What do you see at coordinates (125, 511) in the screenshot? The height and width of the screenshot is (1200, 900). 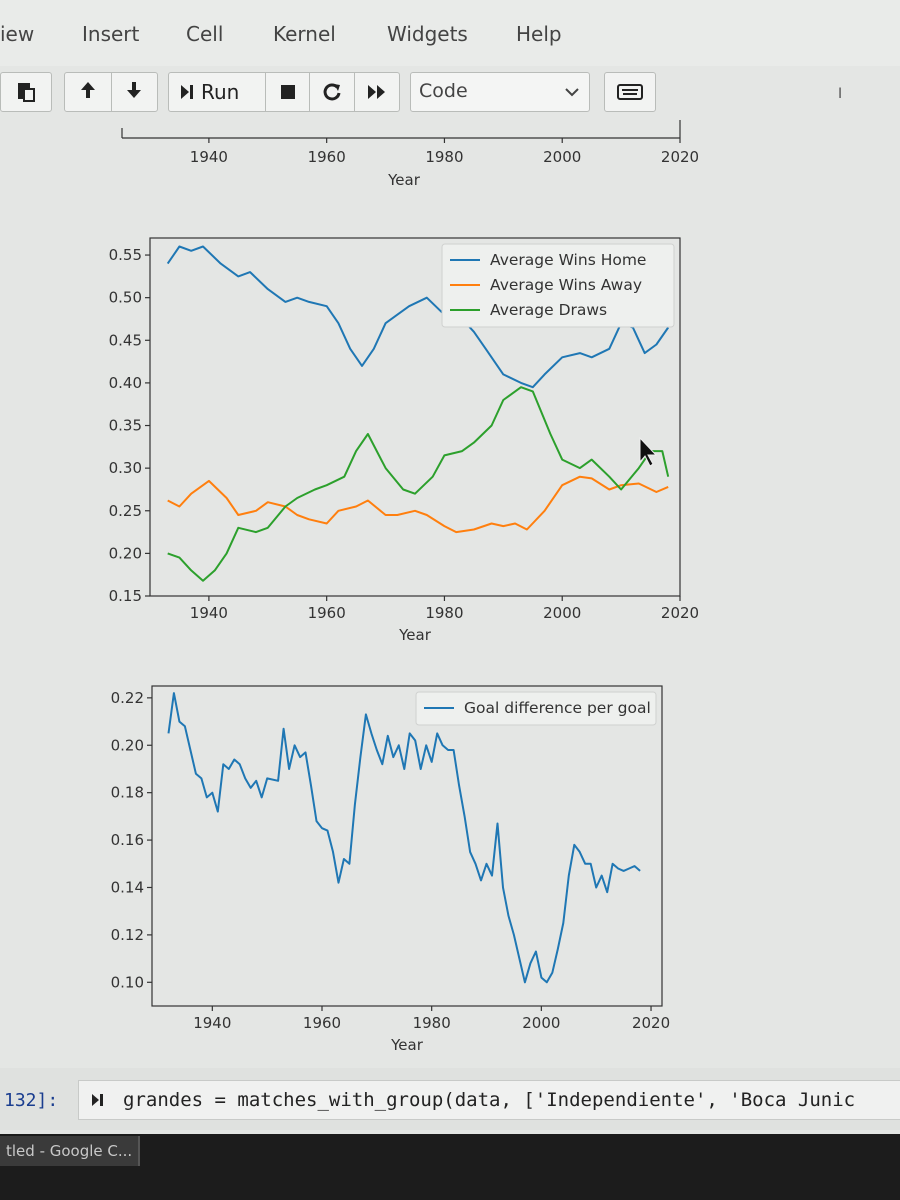 I see `y-tick-label: 0.25` at bounding box center [125, 511].